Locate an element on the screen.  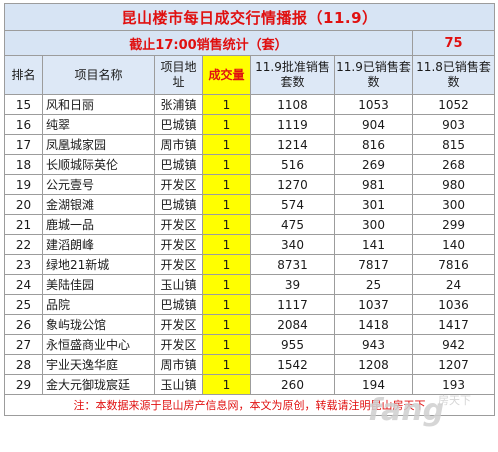
sold-today-cell: 816 is located at coordinates (373, 144).